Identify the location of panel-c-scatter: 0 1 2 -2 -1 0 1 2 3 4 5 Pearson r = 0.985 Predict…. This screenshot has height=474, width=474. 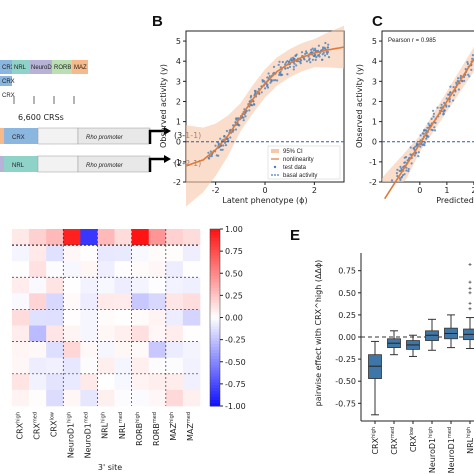
(414, 117).